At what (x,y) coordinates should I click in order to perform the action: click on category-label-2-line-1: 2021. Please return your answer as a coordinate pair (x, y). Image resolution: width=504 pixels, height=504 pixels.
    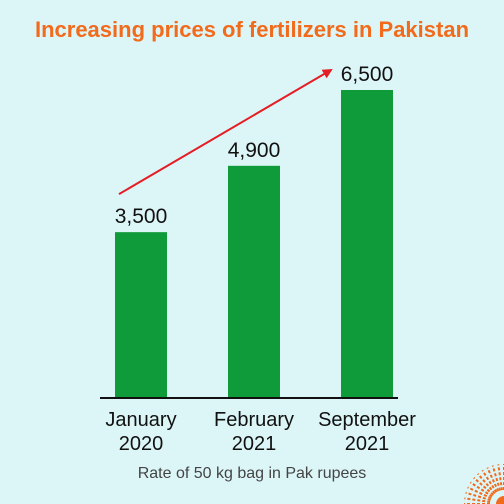
    Looking at the image, I should click on (367, 444).